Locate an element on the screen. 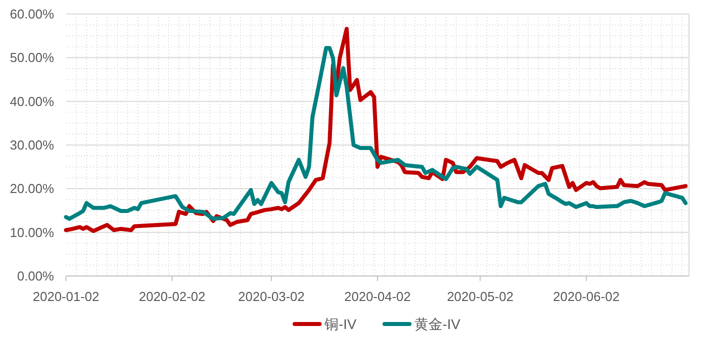 This screenshot has height=340, width=701. legend-label: 黄金-IV is located at coordinates (438, 324).